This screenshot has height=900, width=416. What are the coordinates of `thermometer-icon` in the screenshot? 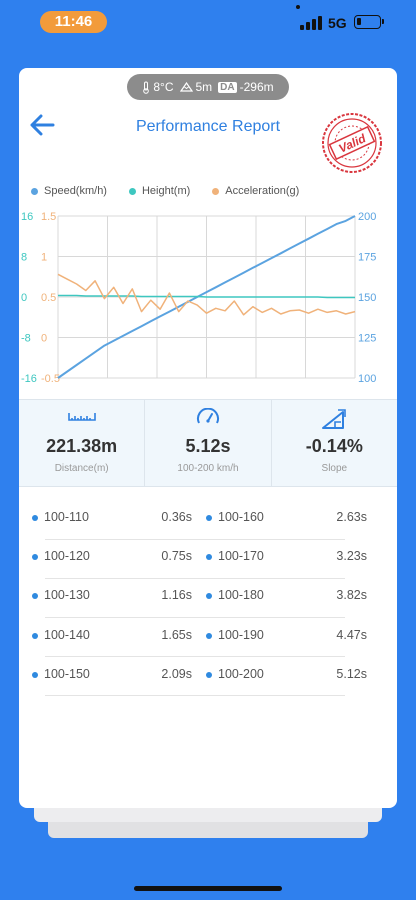 It's located at (146, 87).